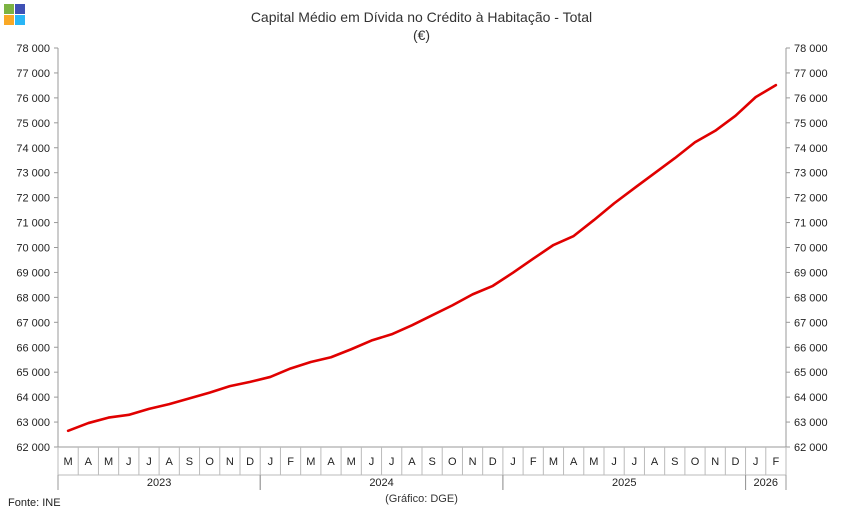  I want to click on chart-unit: (€), so click(421, 35).